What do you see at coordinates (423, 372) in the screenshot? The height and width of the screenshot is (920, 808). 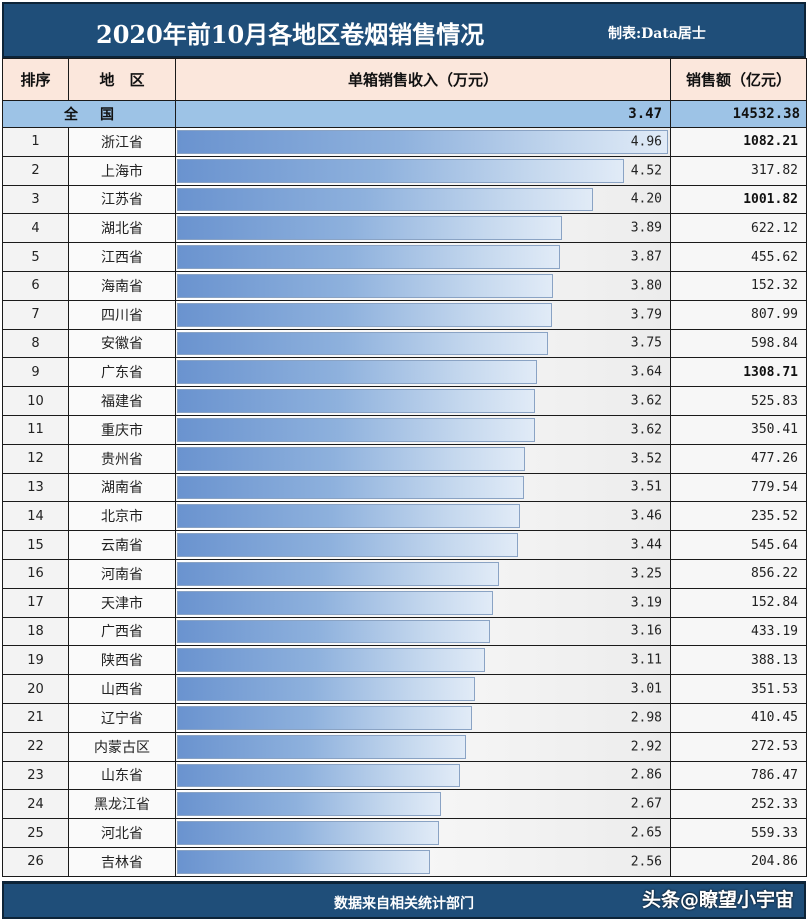 I see `unit-income-cell: 3.64` at bounding box center [423, 372].